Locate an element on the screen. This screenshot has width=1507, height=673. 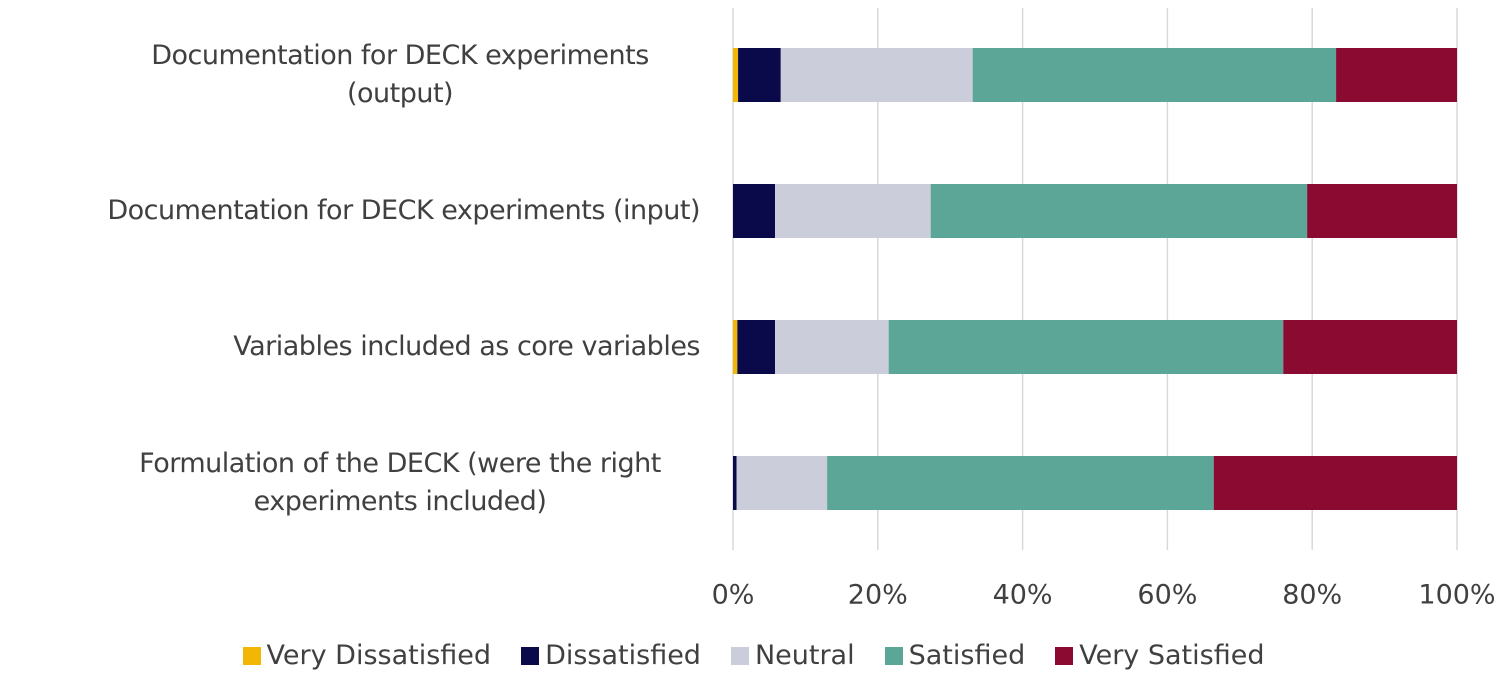
legend-label: Dissatisfied is located at coordinates (623, 655).